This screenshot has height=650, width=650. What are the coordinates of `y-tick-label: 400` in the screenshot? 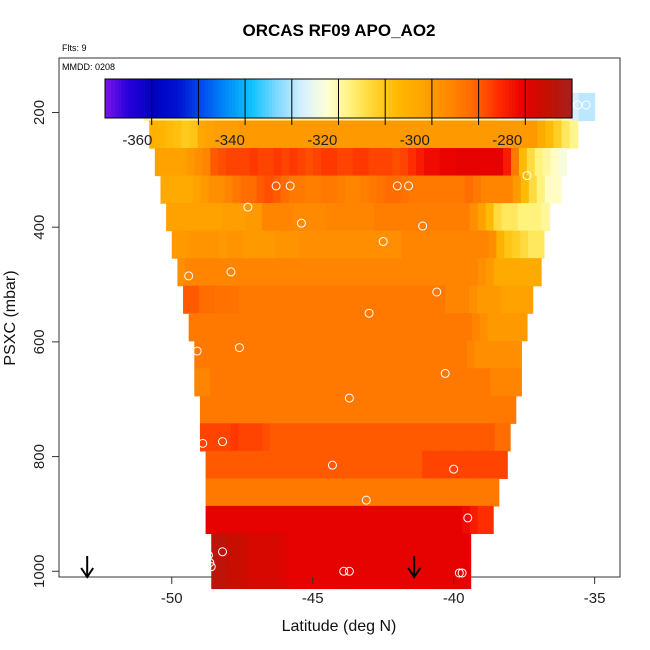 It's located at (39, 227).